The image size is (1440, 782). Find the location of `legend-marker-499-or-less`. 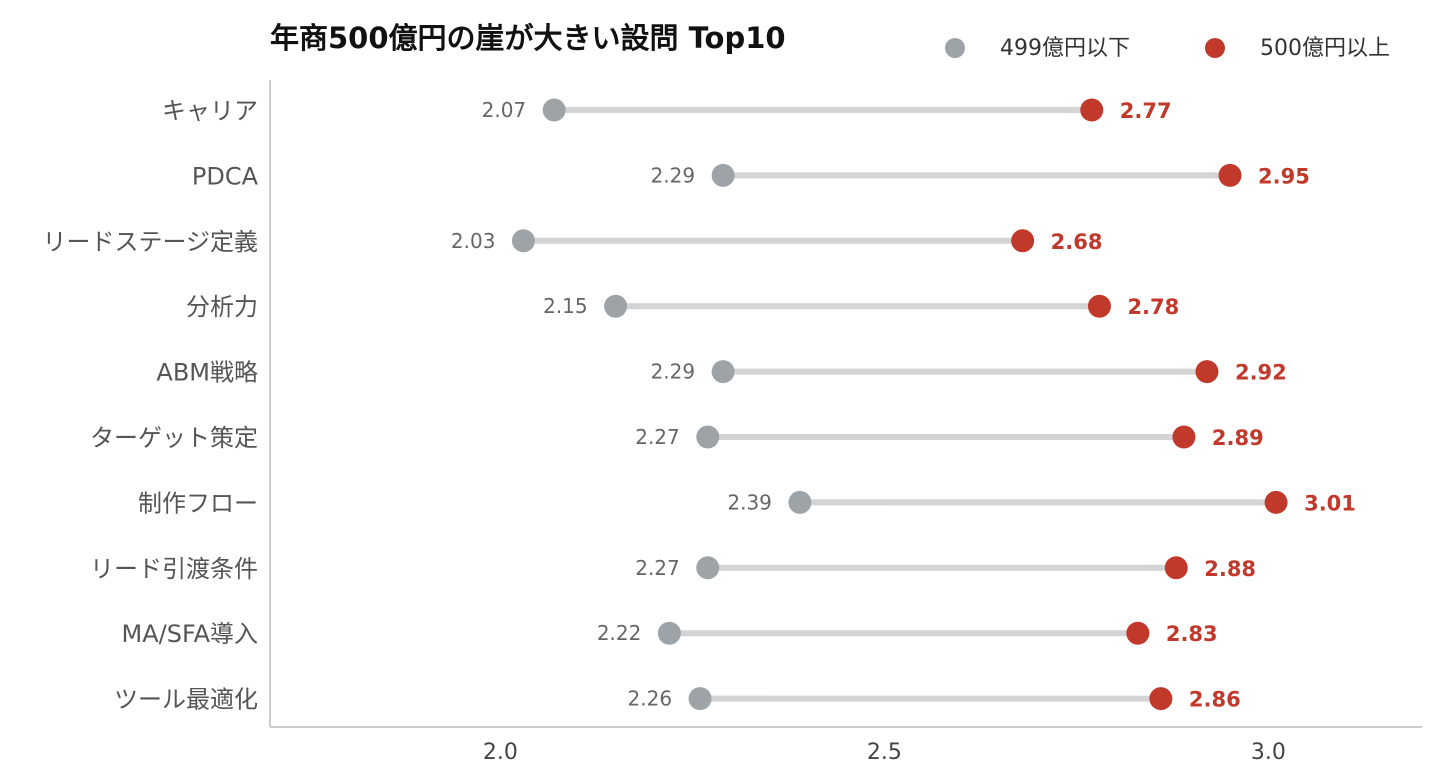

legend-marker-499-or-less is located at coordinates (955, 48).